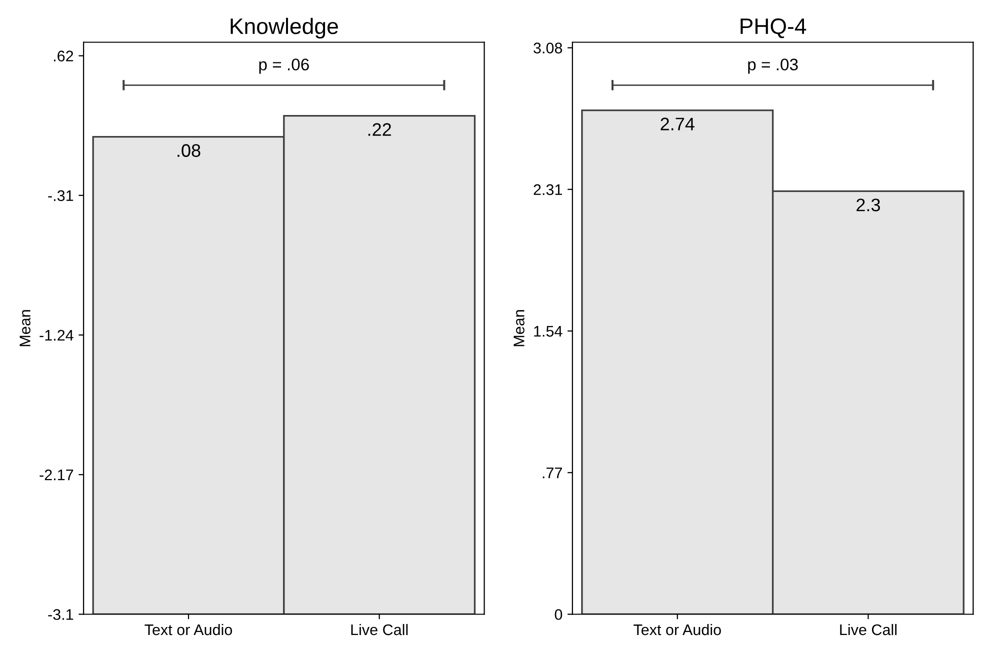 The height and width of the screenshot is (650, 983). What do you see at coordinates (773, 66) in the screenshot?
I see `annotation: p = .03` at bounding box center [773, 66].